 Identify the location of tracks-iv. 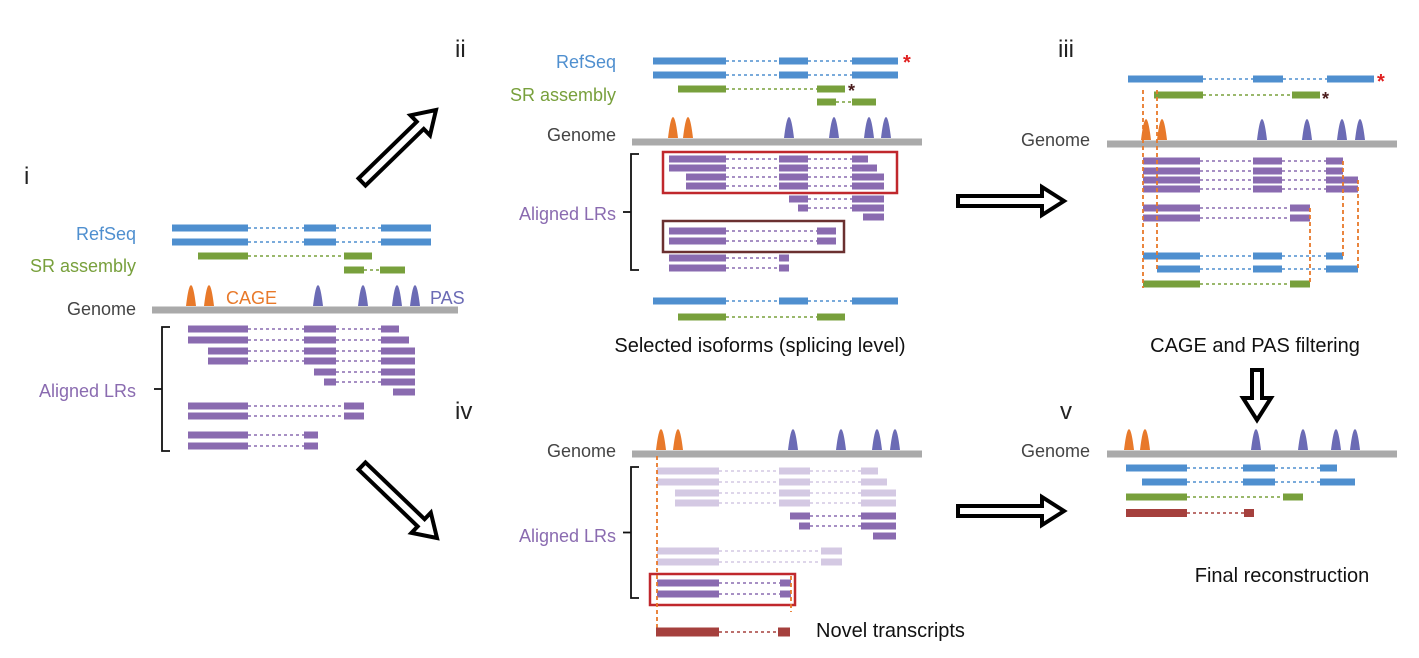
(772, 533).